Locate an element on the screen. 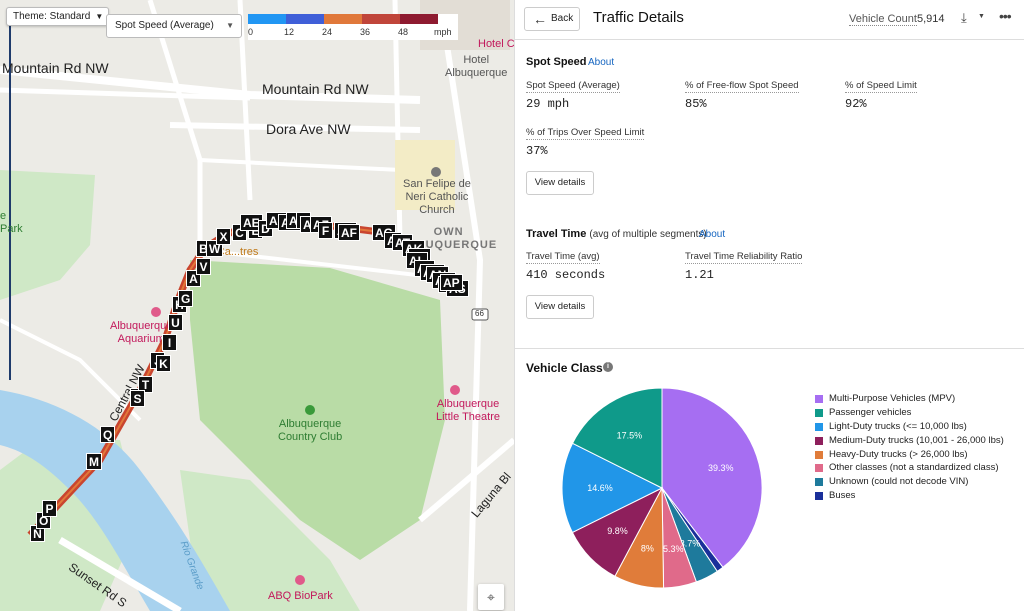  route-marker-m: M is located at coordinates (94, 461).